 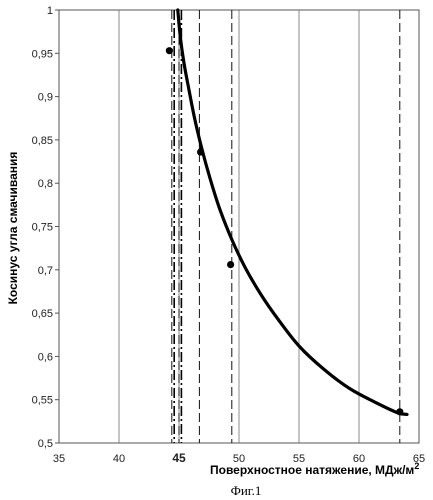 I want to click on x-axis-label-text: Поверхностное натяжение, МДж/м, so click(x=312, y=470).